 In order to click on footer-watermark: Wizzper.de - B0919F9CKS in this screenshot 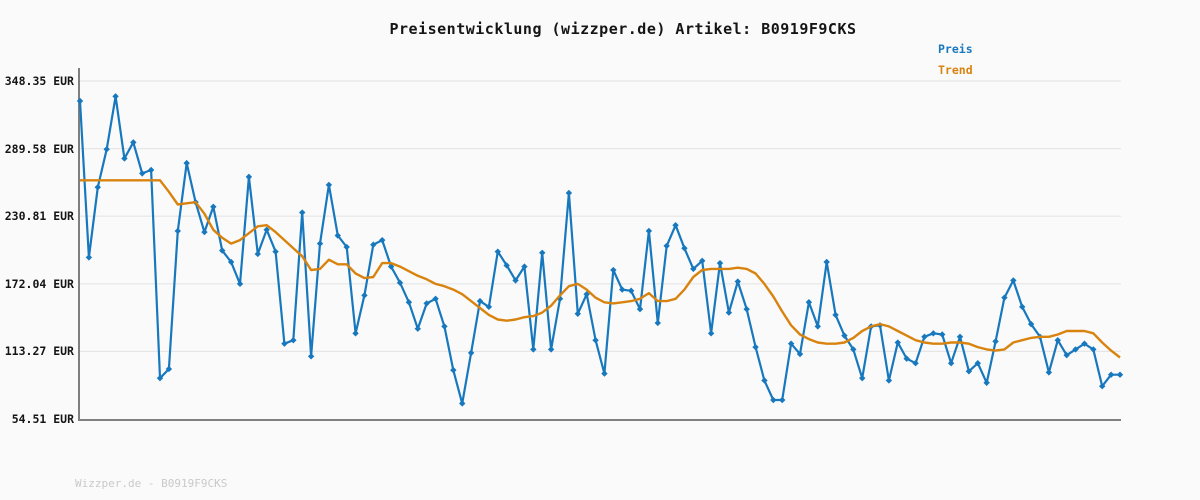, I will do `click(151, 483)`.